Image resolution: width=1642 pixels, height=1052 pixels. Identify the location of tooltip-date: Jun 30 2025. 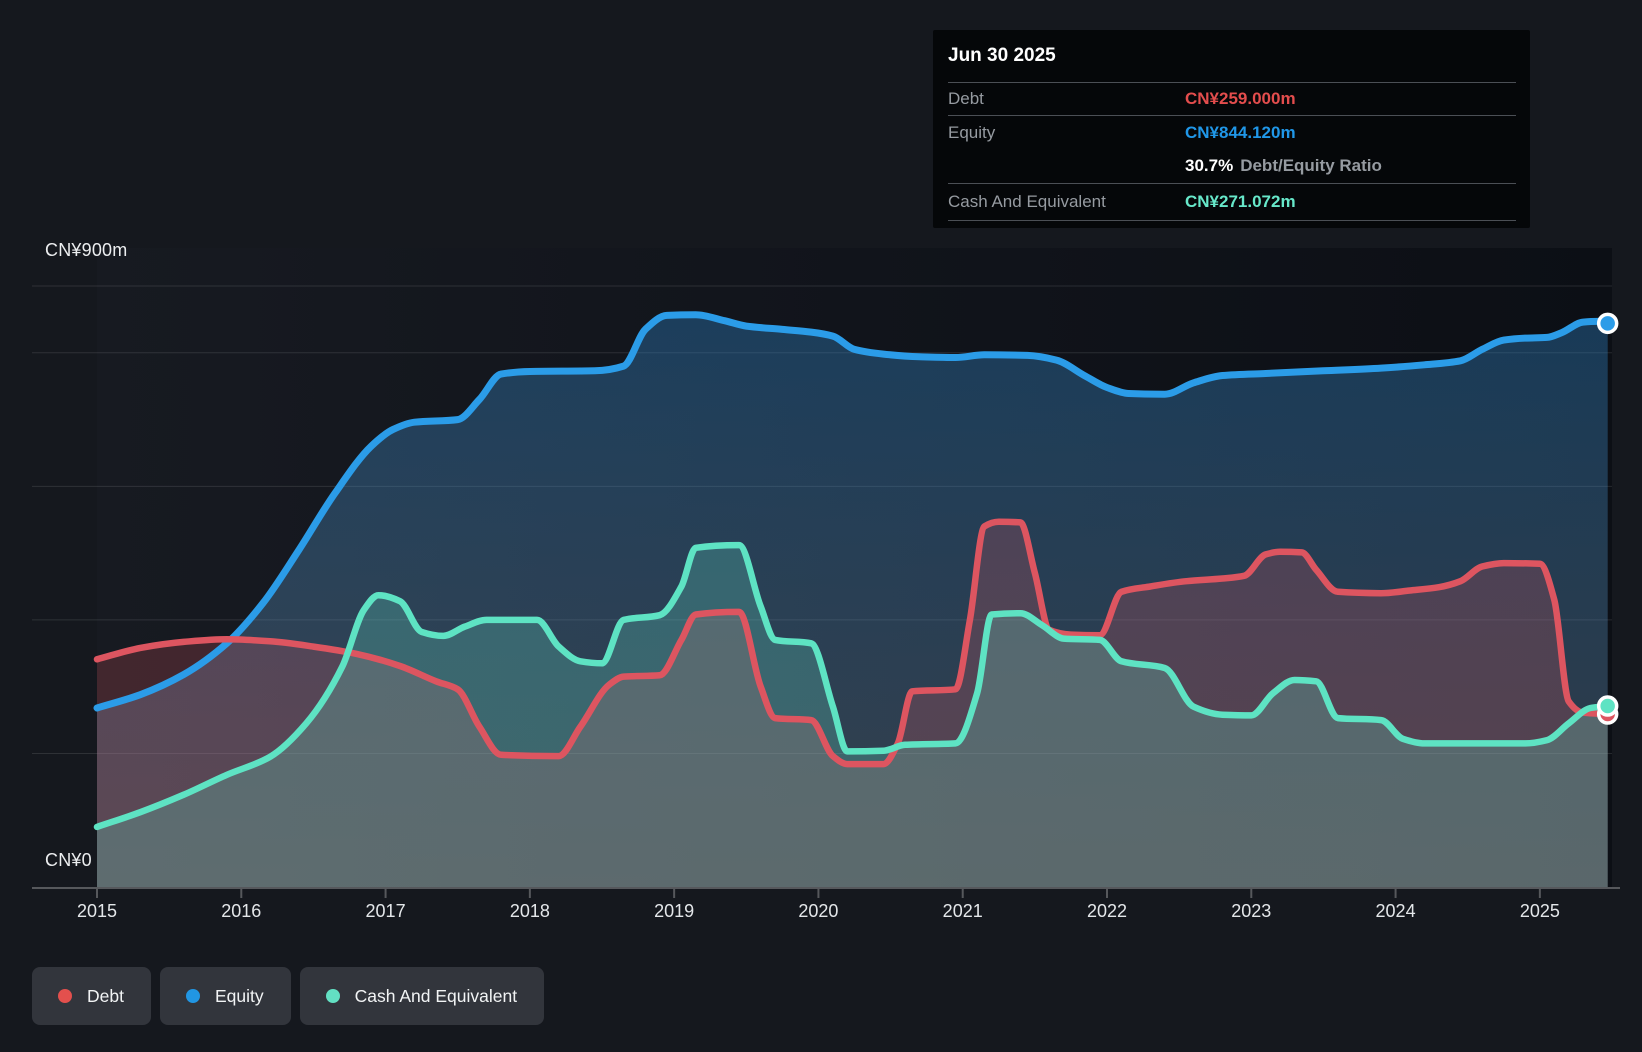
(1002, 55).